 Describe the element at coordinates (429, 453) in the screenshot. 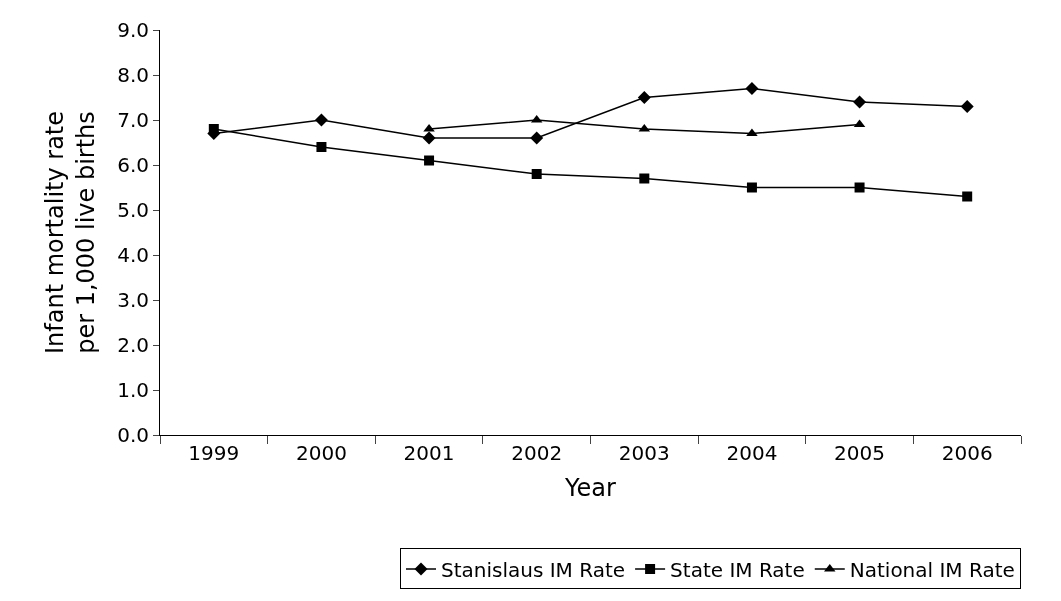

I see `x-tick-label: 2001` at that location.